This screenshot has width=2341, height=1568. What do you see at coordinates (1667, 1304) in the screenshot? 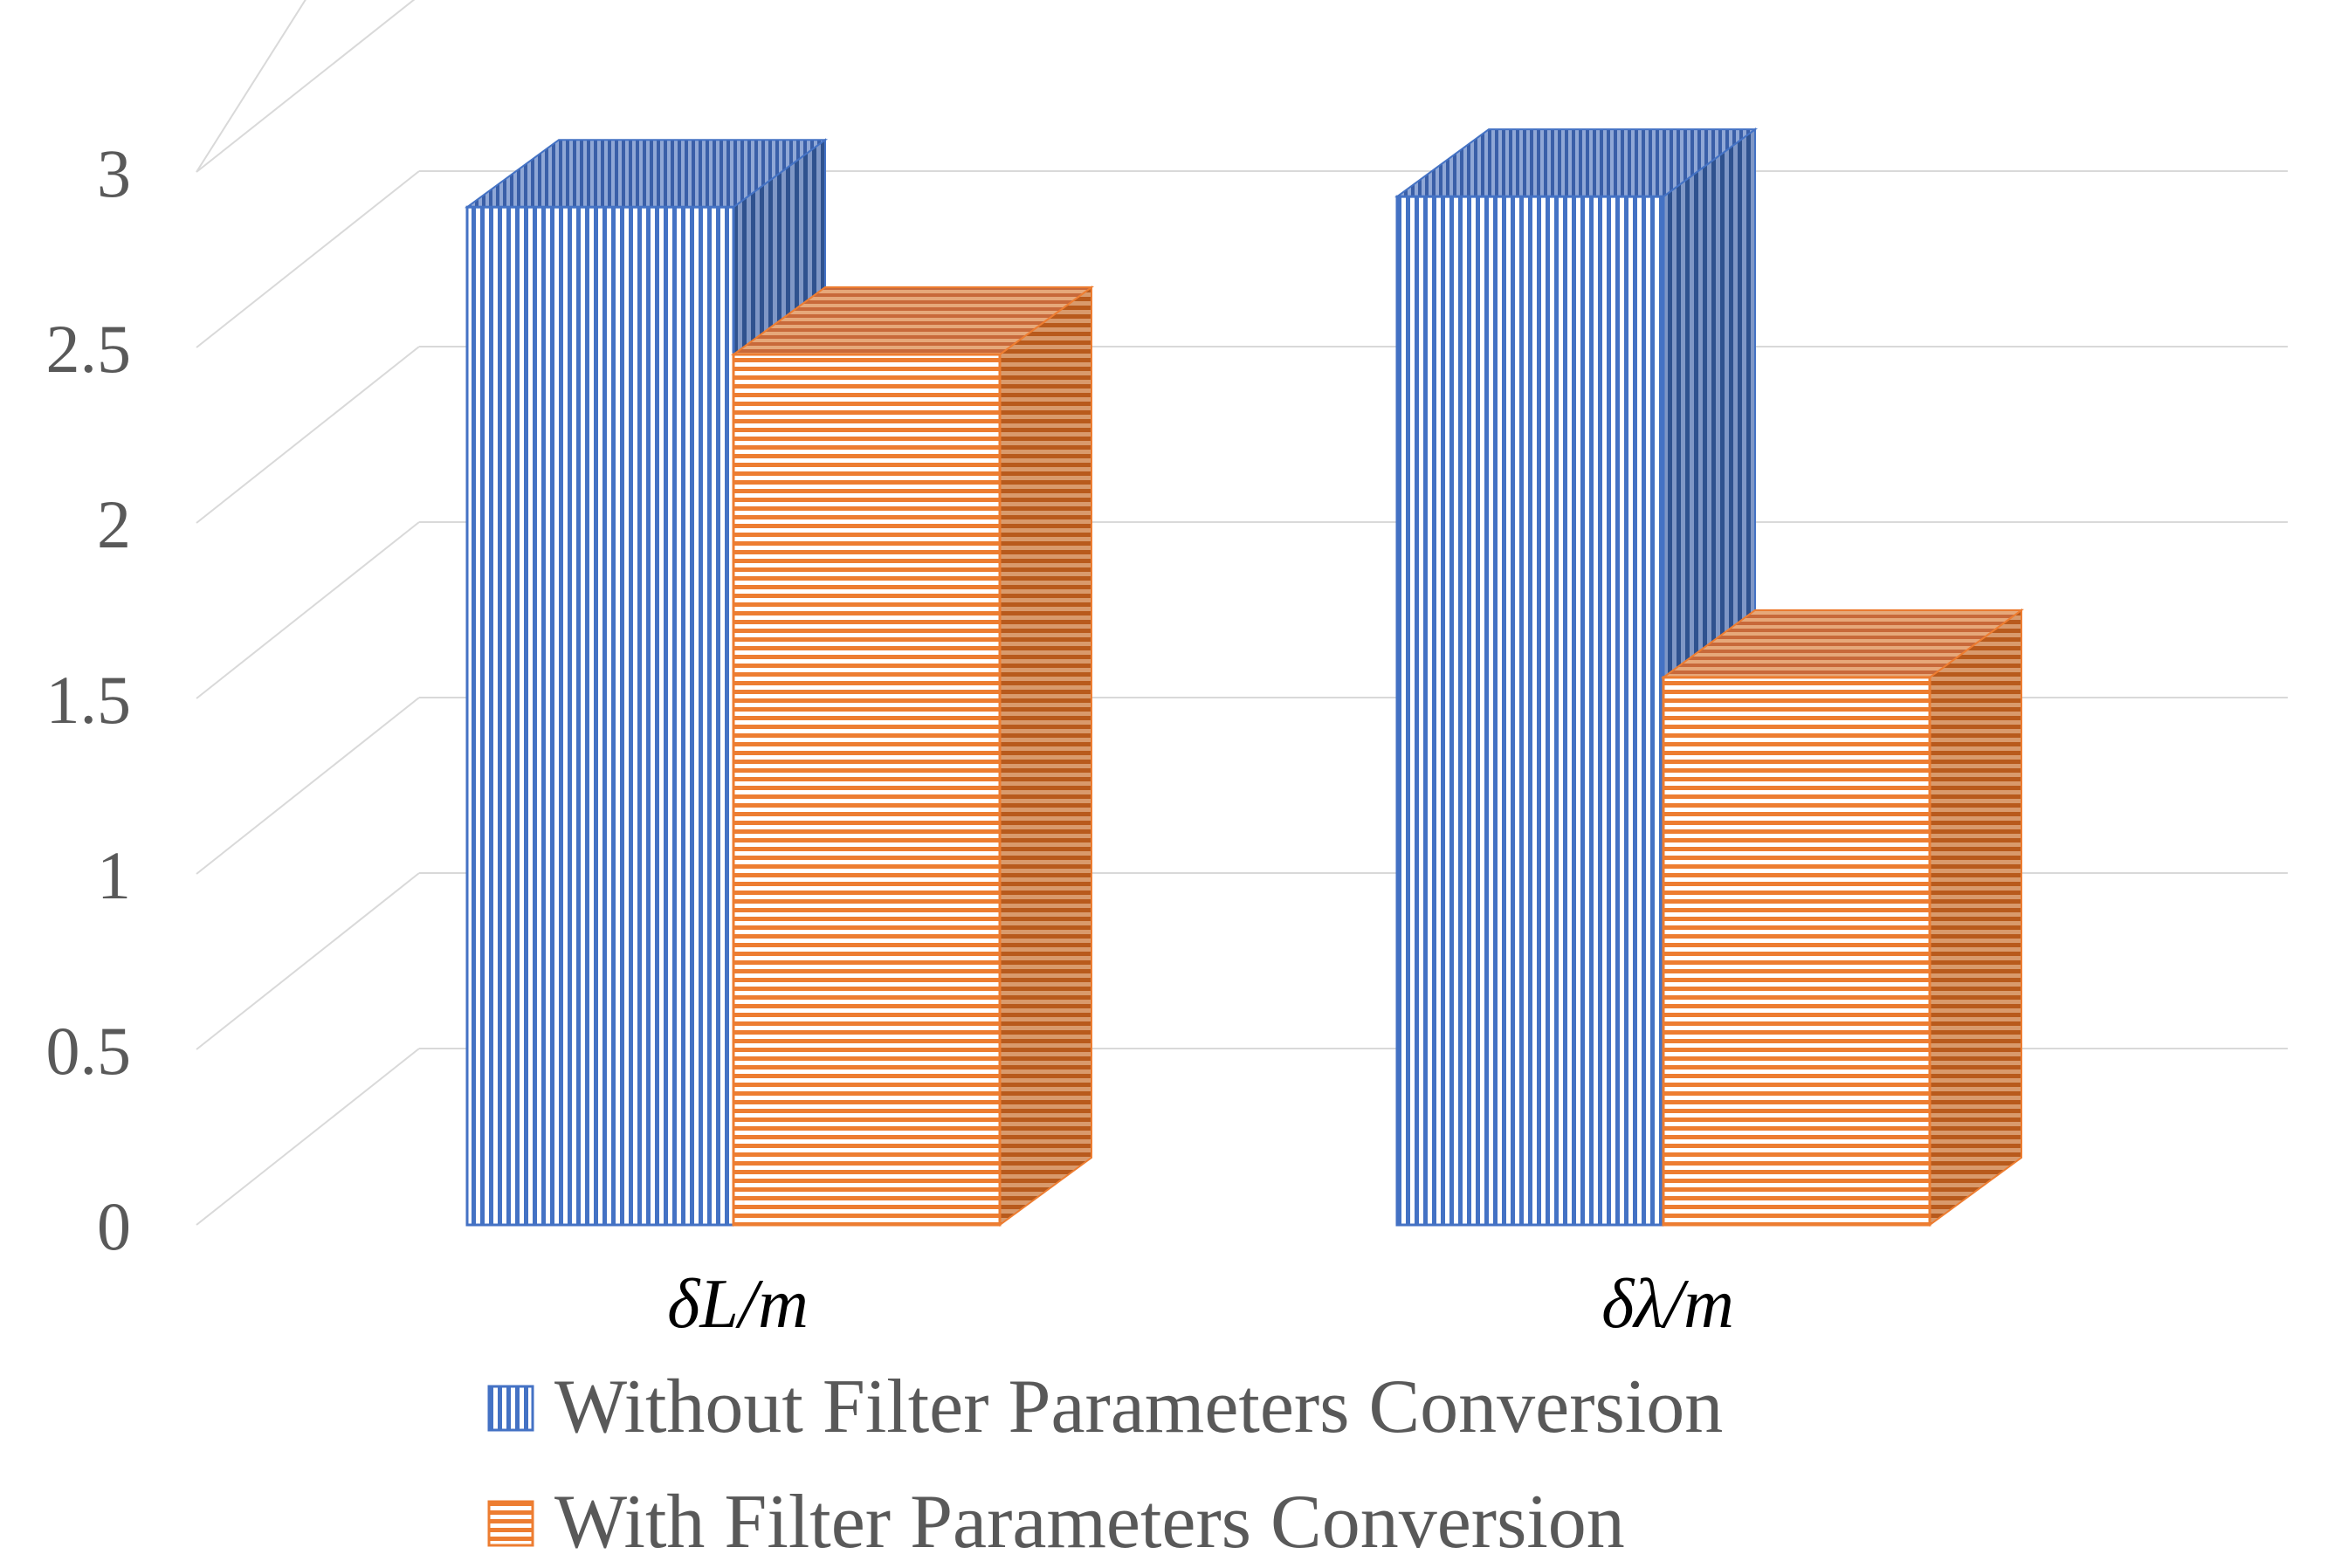
I see `x-category-label: δλ/m` at bounding box center [1667, 1304].